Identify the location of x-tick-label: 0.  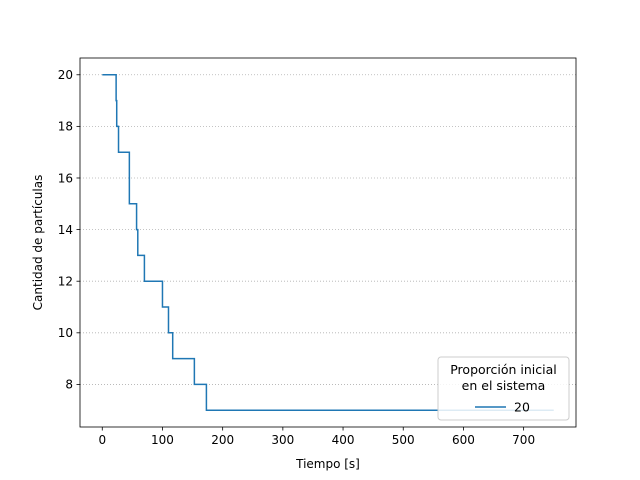
(102, 440).